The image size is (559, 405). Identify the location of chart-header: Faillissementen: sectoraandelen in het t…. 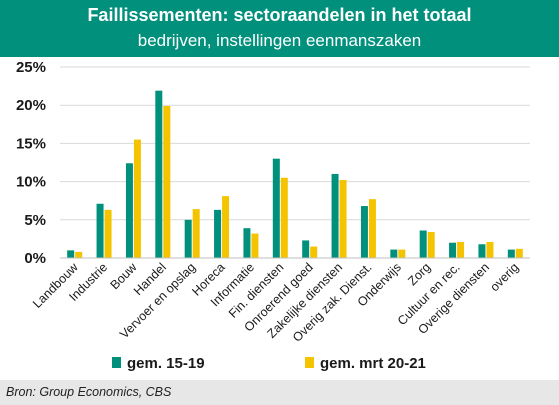
(279, 28).